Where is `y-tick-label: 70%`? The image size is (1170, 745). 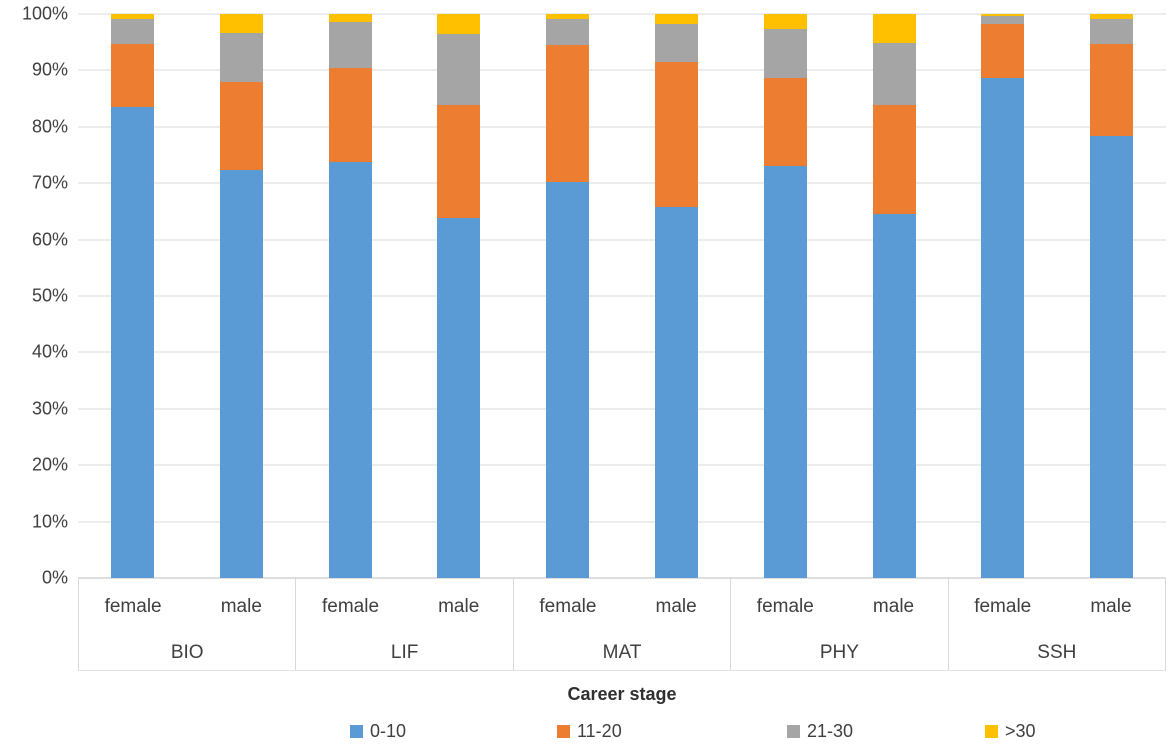
y-tick-label: 70% is located at coordinates (49, 182).